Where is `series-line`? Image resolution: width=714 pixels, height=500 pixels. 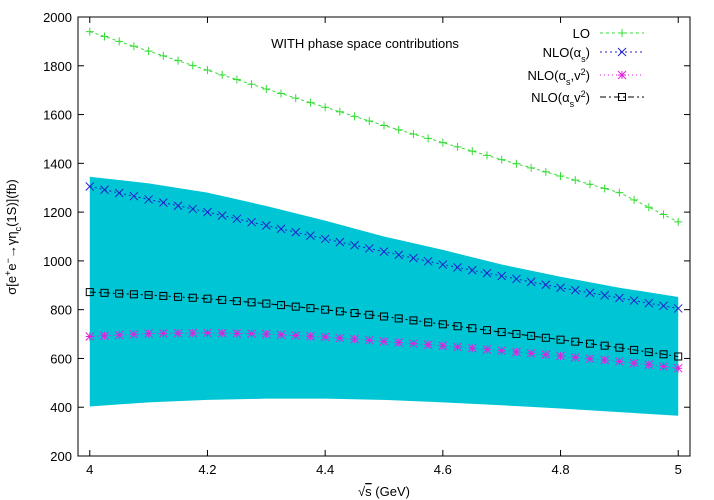
series-line is located at coordinates (384, 324).